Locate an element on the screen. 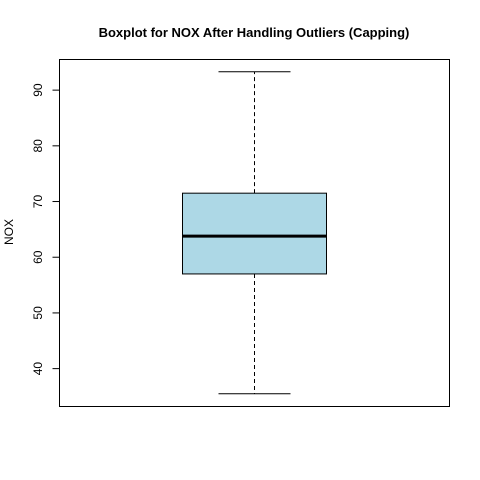 The height and width of the screenshot is (480, 480). y-tick-label-80: 80 is located at coordinates (38, 146).